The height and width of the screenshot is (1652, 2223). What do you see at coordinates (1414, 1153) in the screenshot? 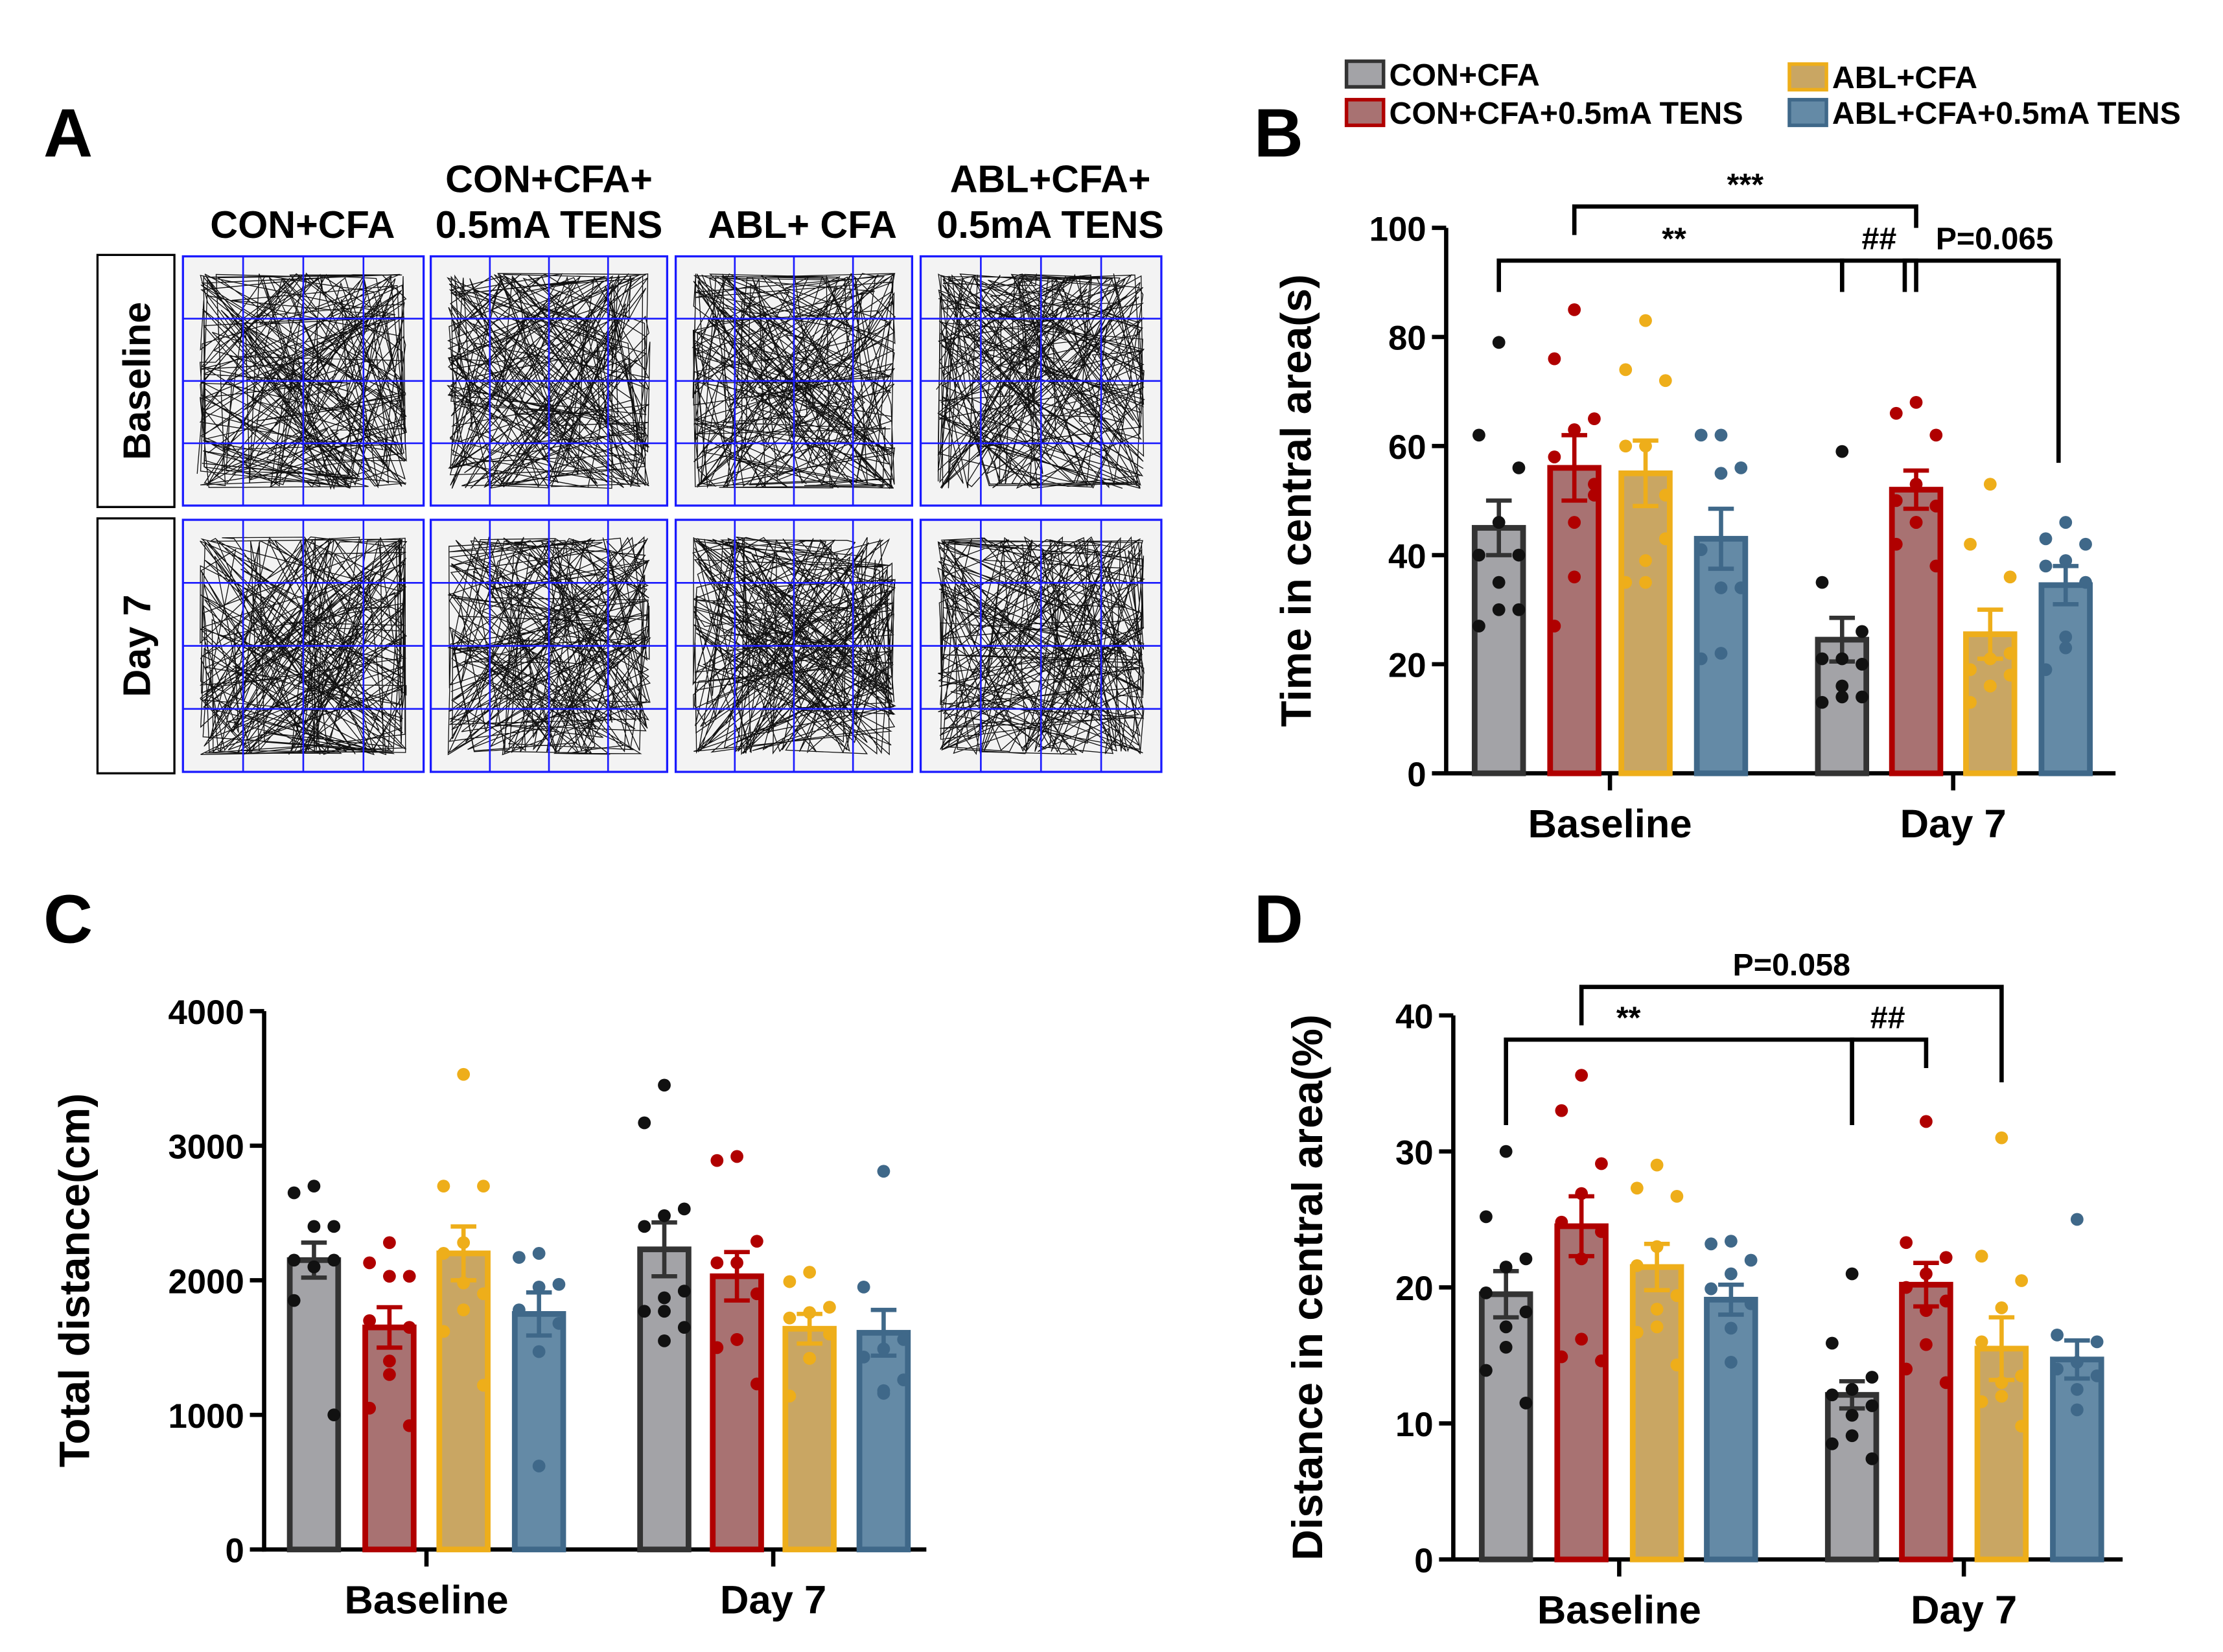
I see `y-tick-label: 30` at bounding box center [1414, 1153].